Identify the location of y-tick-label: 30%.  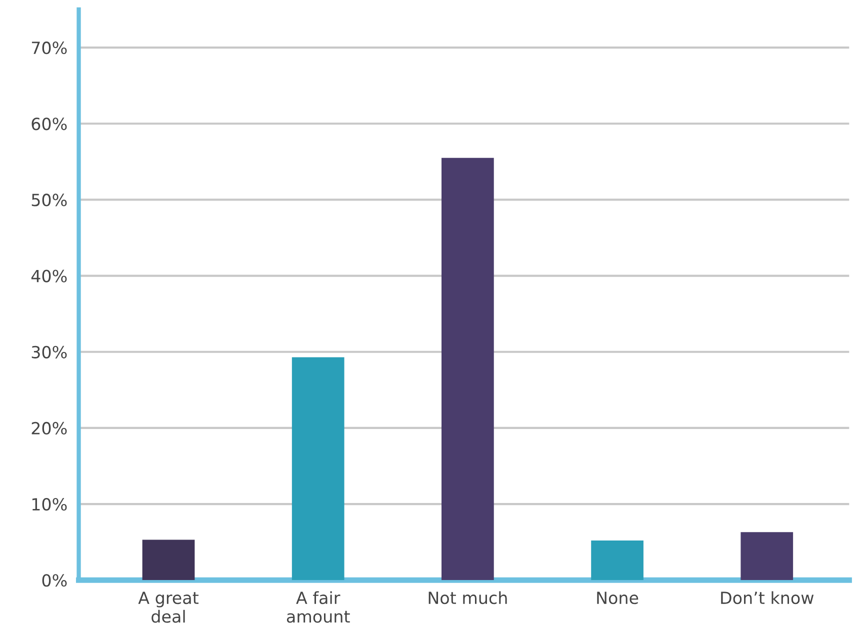
(49, 352).